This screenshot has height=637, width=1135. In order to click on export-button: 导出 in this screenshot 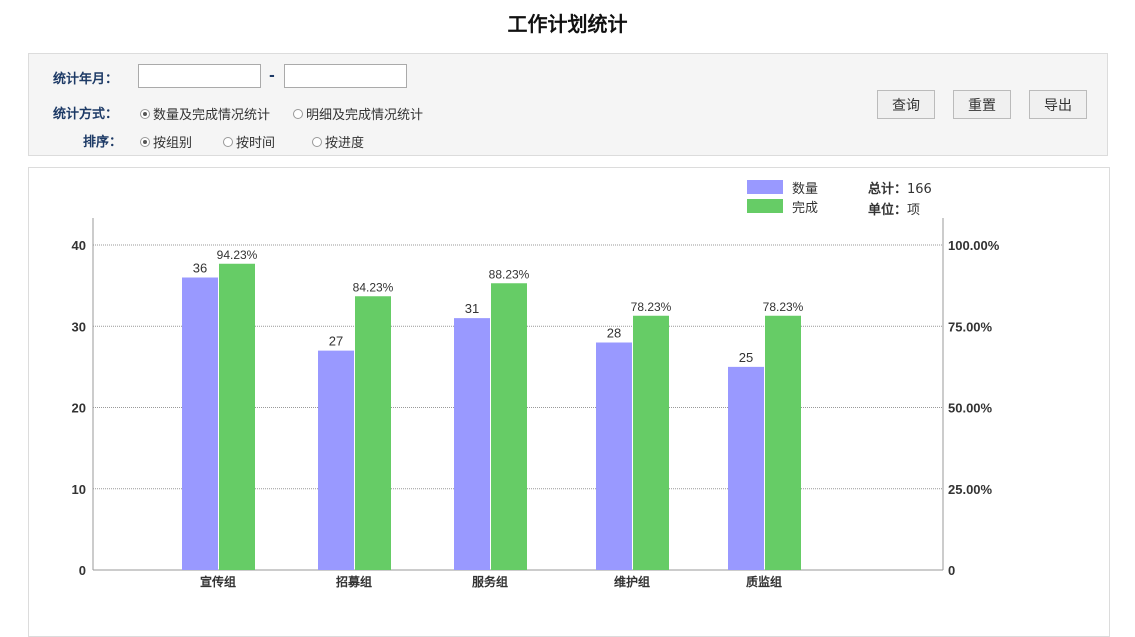, I will do `click(1058, 104)`.